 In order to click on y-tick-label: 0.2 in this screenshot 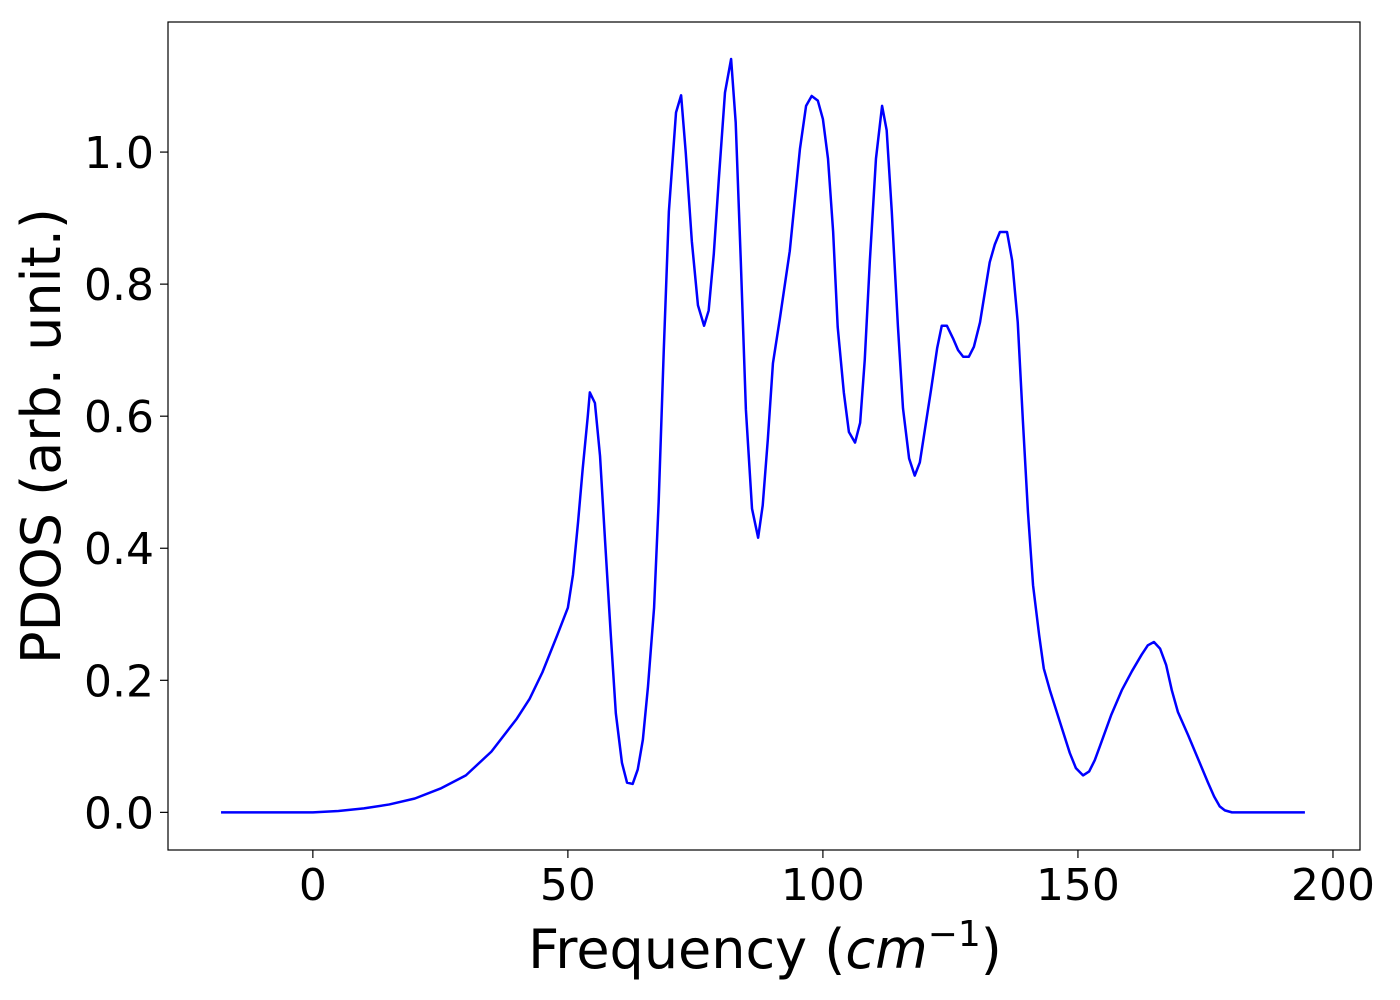, I will do `click(119, 681)`.